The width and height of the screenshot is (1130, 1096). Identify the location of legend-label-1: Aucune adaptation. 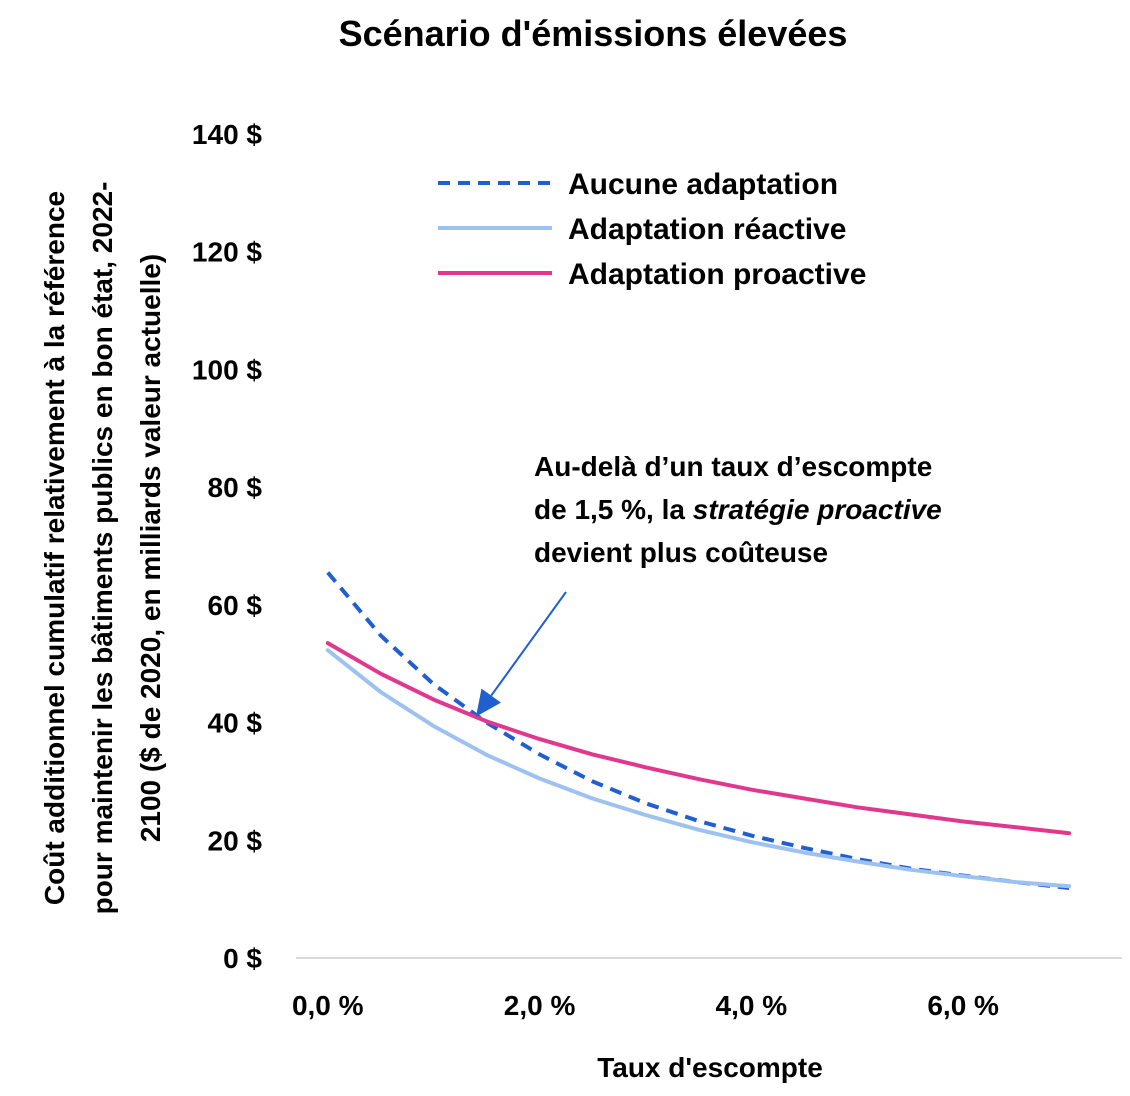
(703, 184).